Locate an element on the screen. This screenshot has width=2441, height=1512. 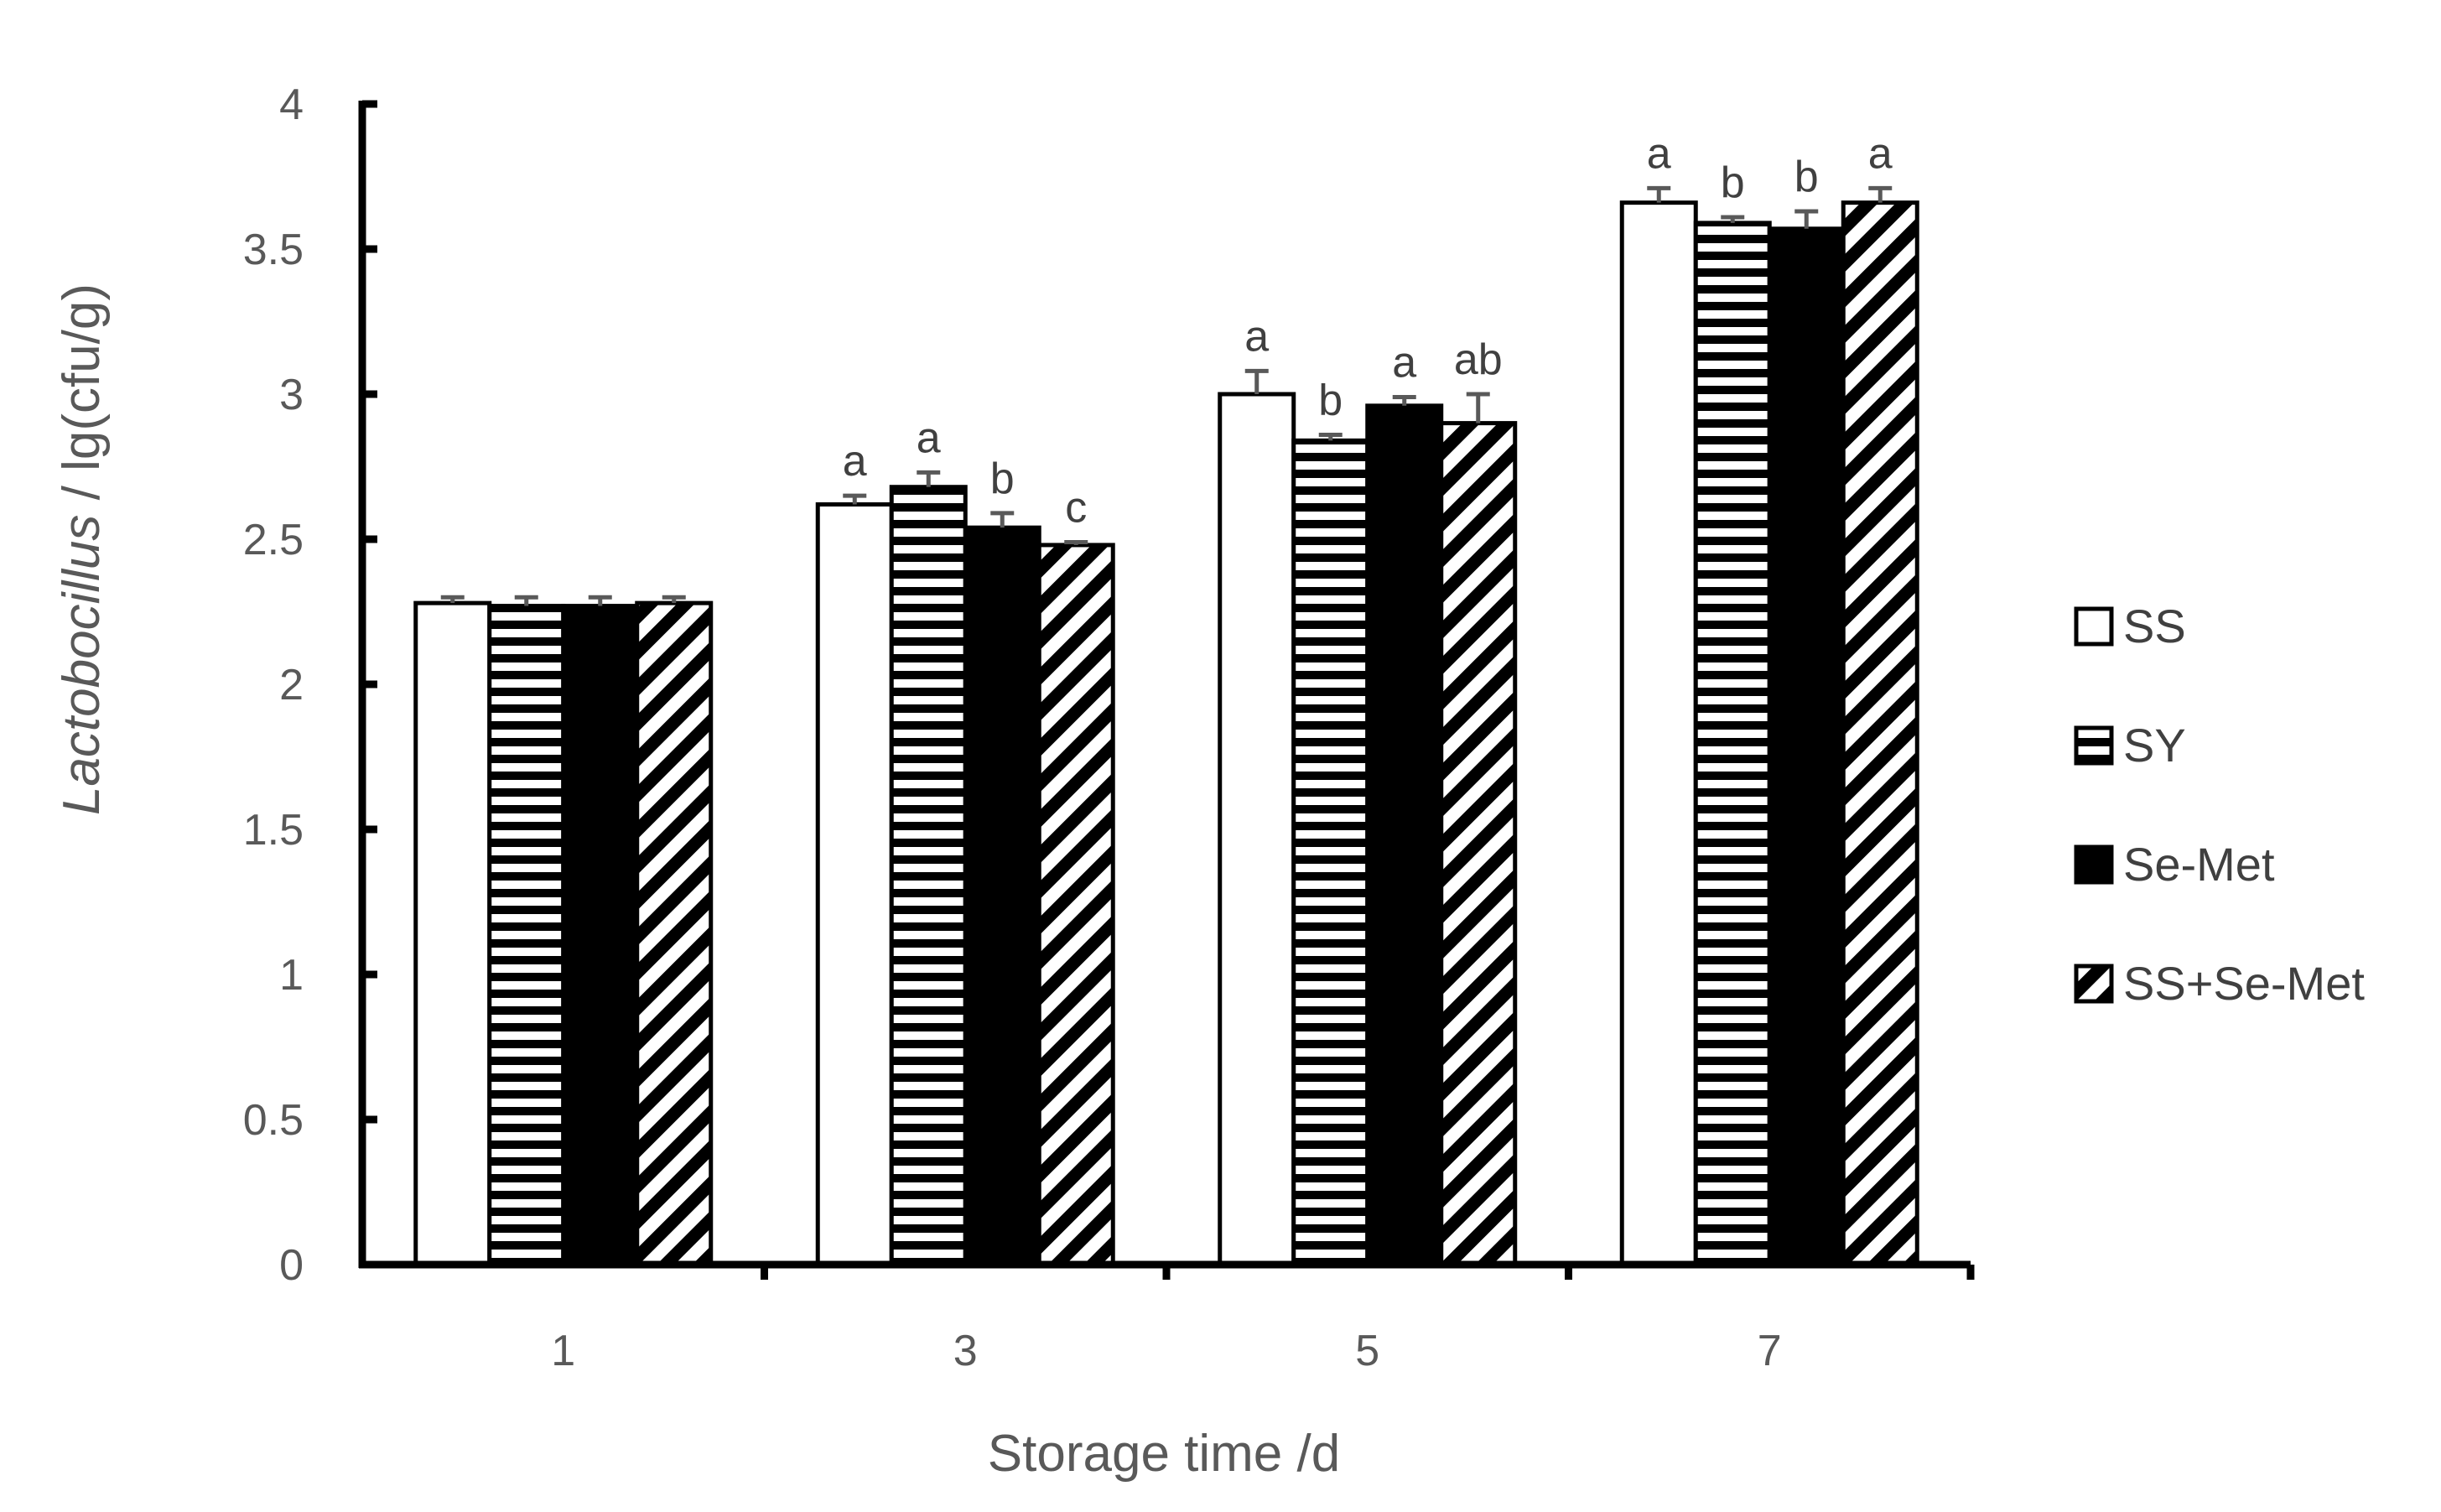
x-tick-label: 3 is located at coordinates (965, 1351).